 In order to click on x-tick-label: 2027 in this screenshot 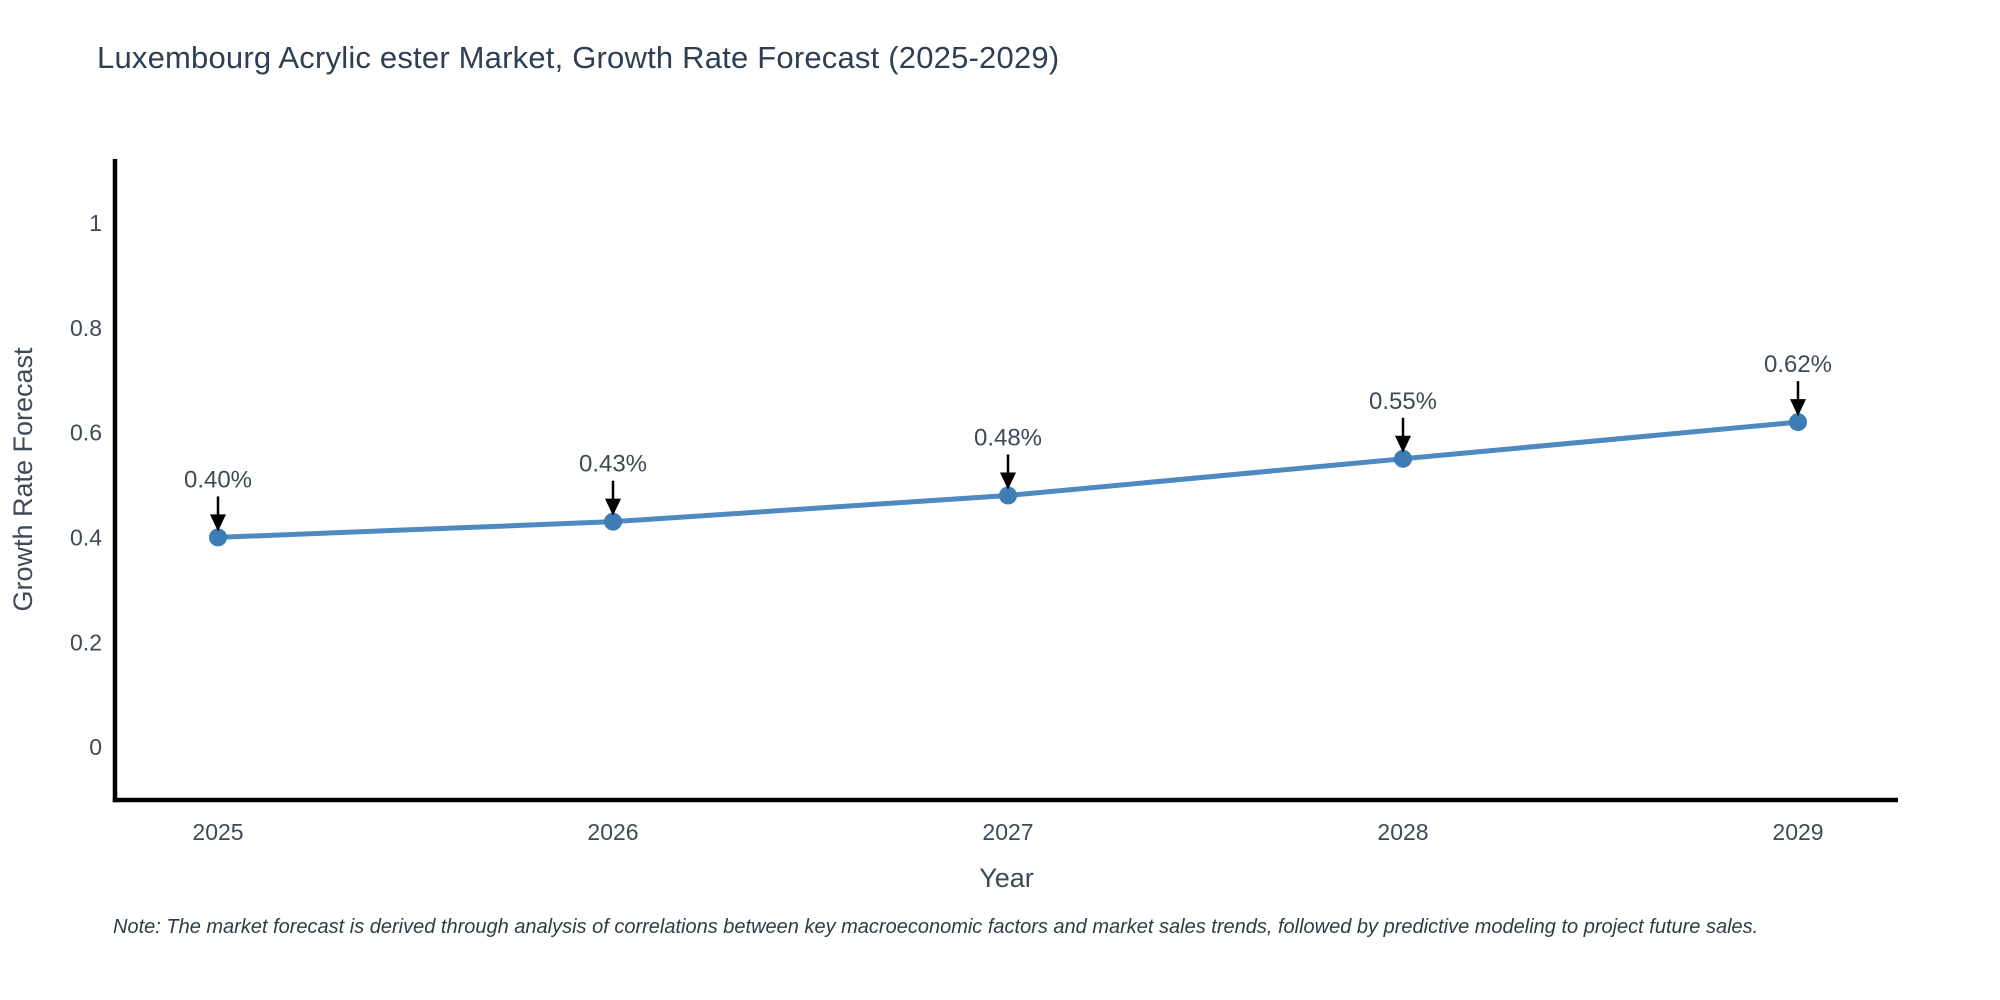, I will do `click(1007, 832)`.